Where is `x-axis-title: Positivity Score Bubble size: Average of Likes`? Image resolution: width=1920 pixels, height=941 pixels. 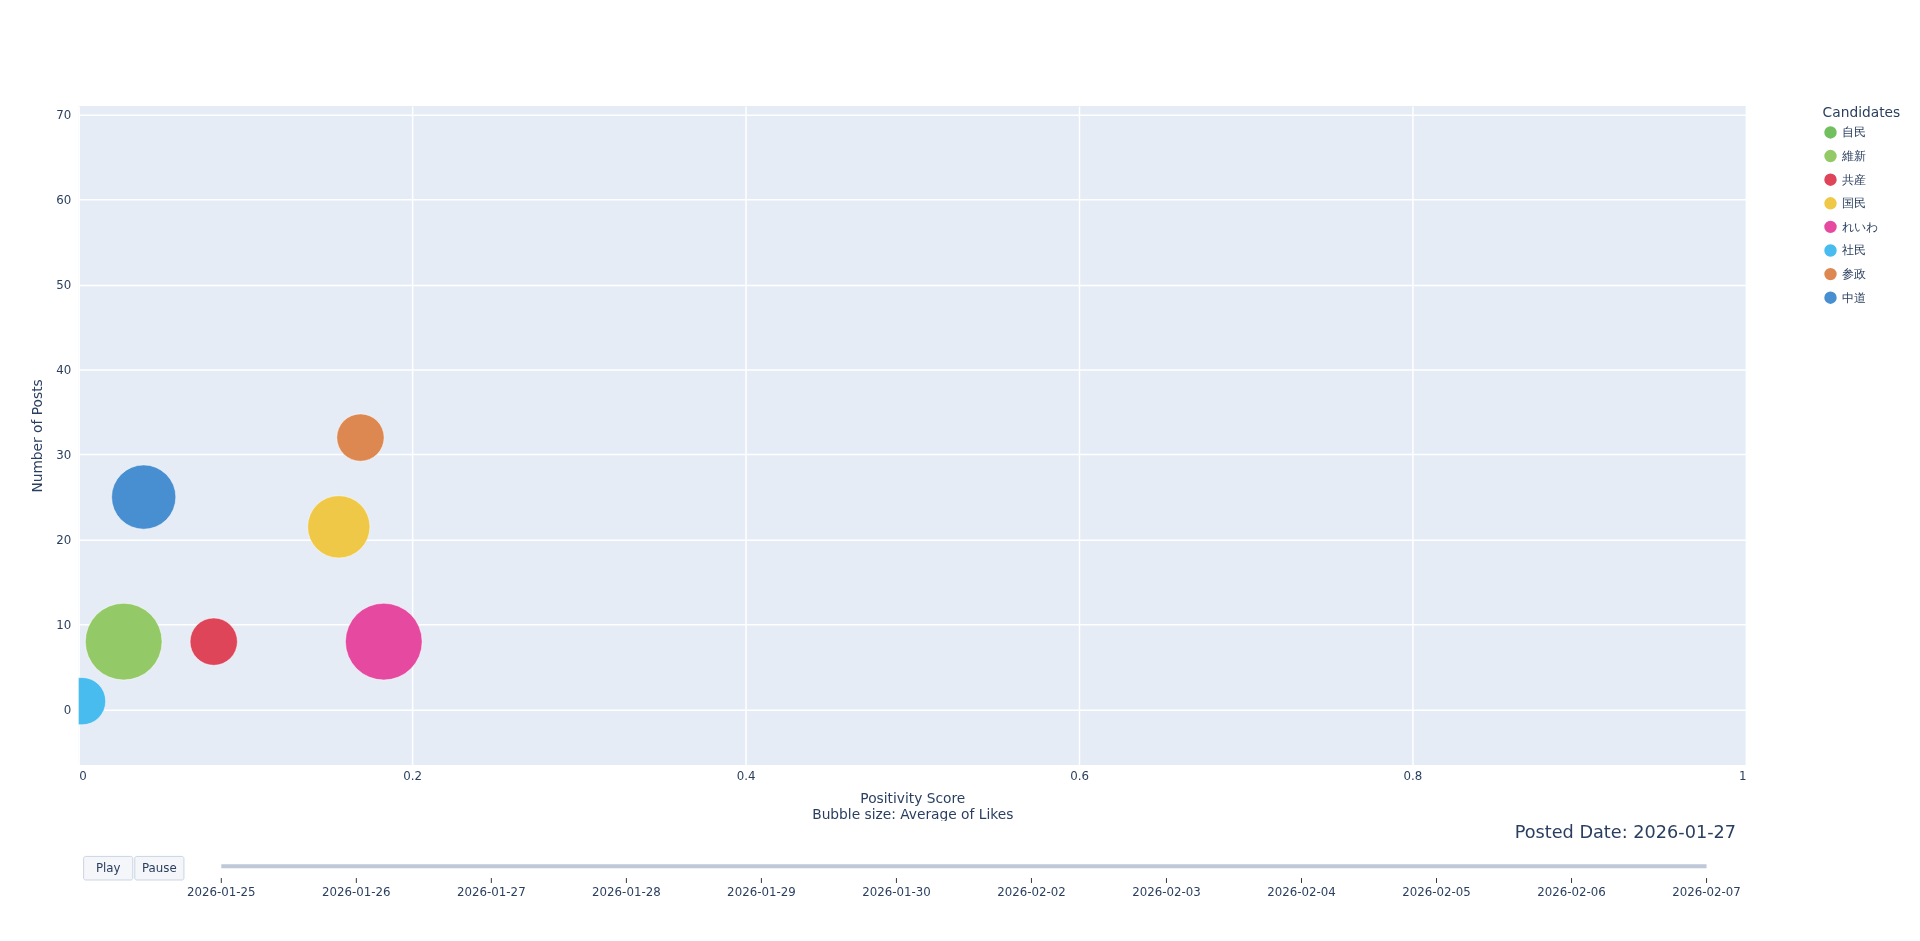 x-axis-title: Positivity Score Bubble size: Average of Likes is located at coordinates (913, 805).